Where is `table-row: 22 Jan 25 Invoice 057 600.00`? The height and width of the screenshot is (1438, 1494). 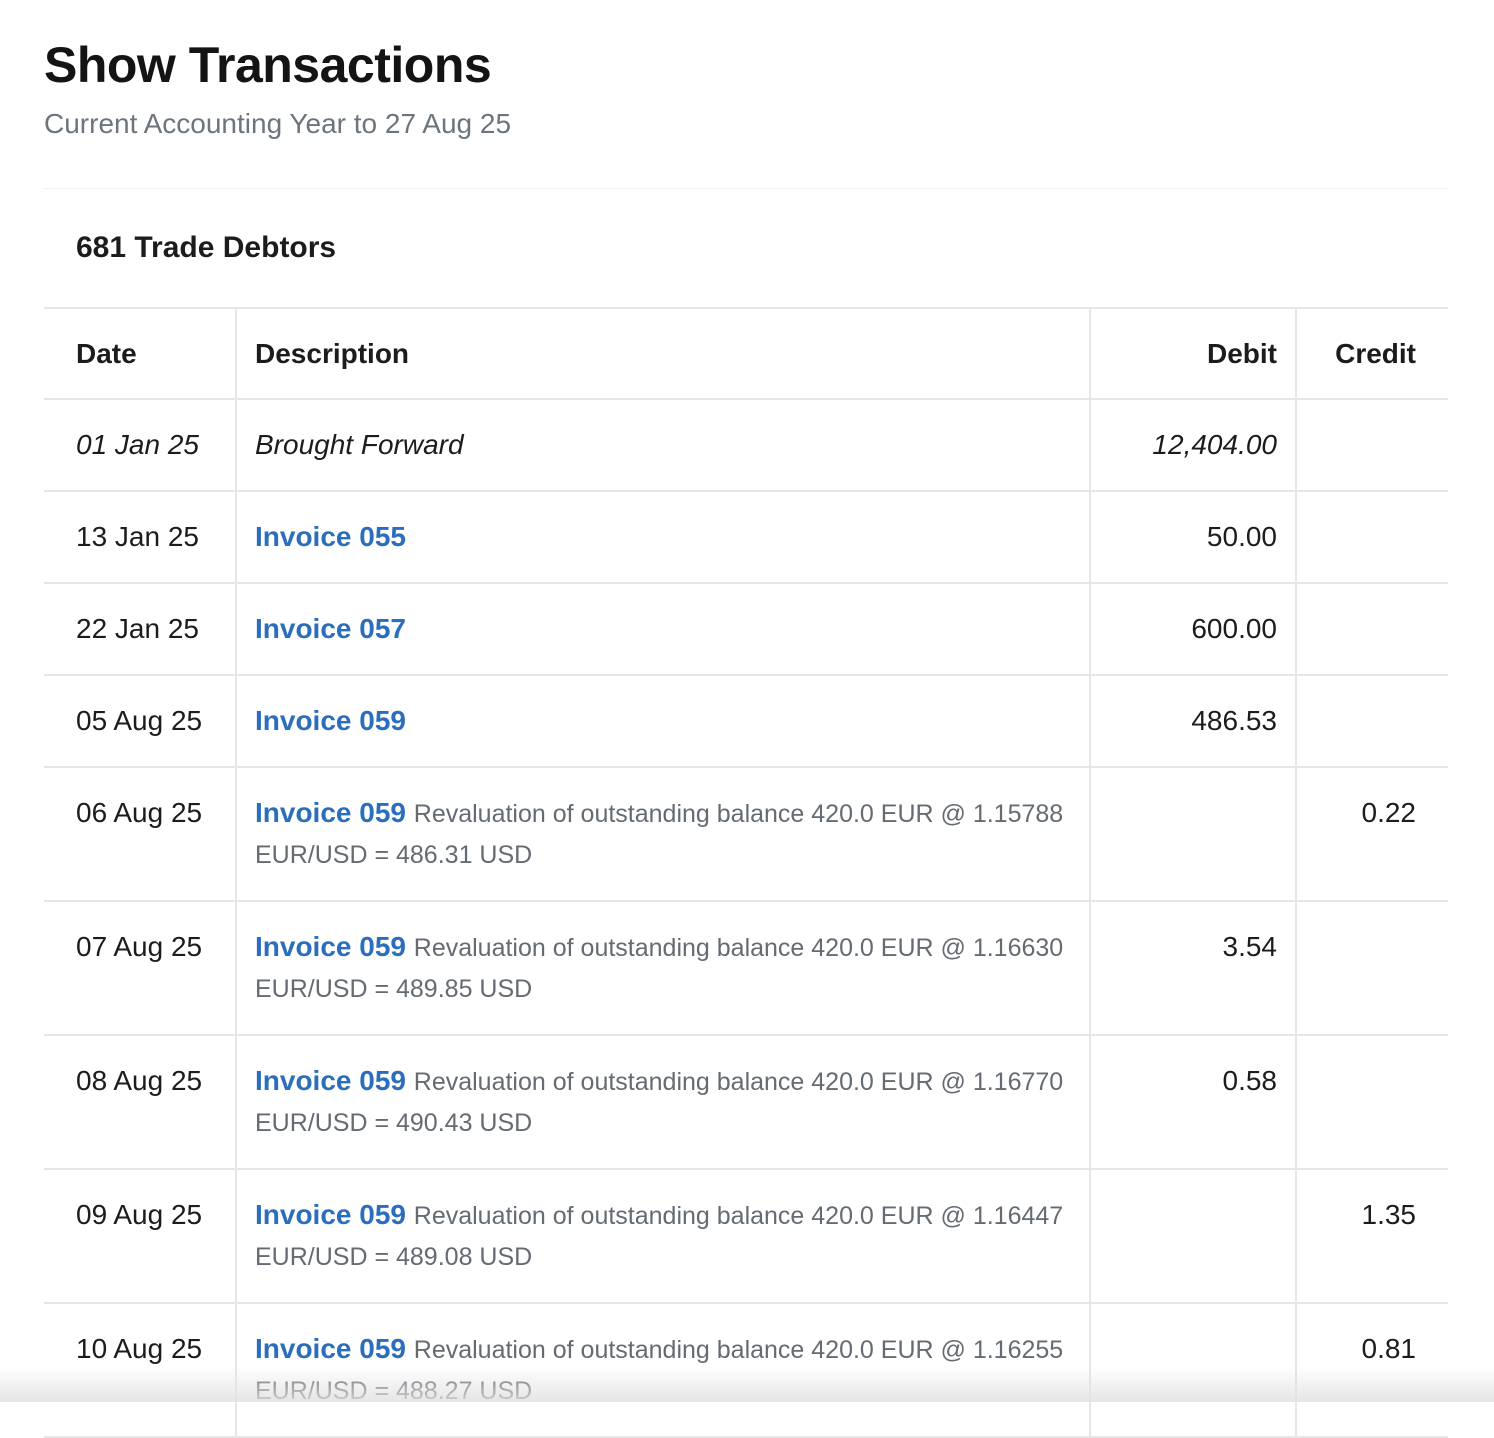 table-row: 22 Jan 25 Invoice 057 600.00 is located at coordinates (746, 629).